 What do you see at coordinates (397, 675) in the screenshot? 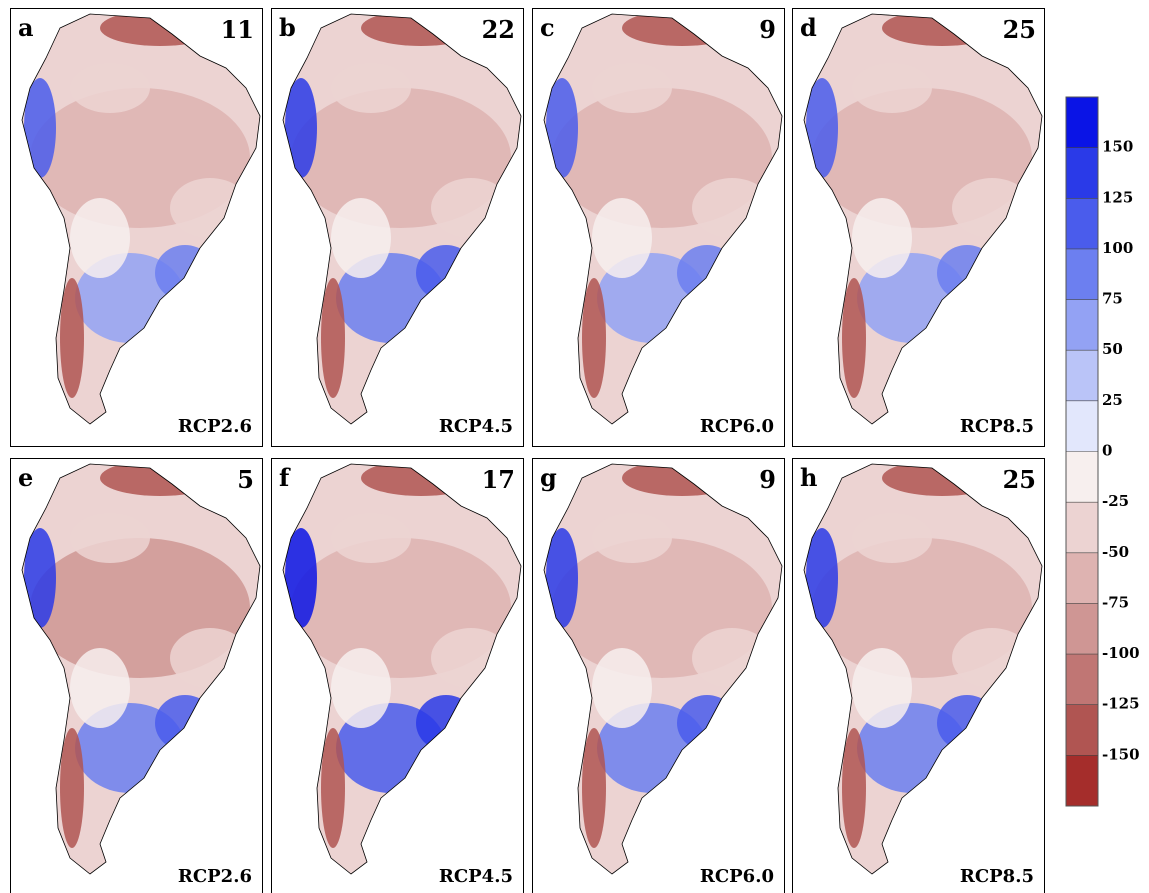
I see `map-panel: f 17 RCP4.5` at bounding box center [397, 675].